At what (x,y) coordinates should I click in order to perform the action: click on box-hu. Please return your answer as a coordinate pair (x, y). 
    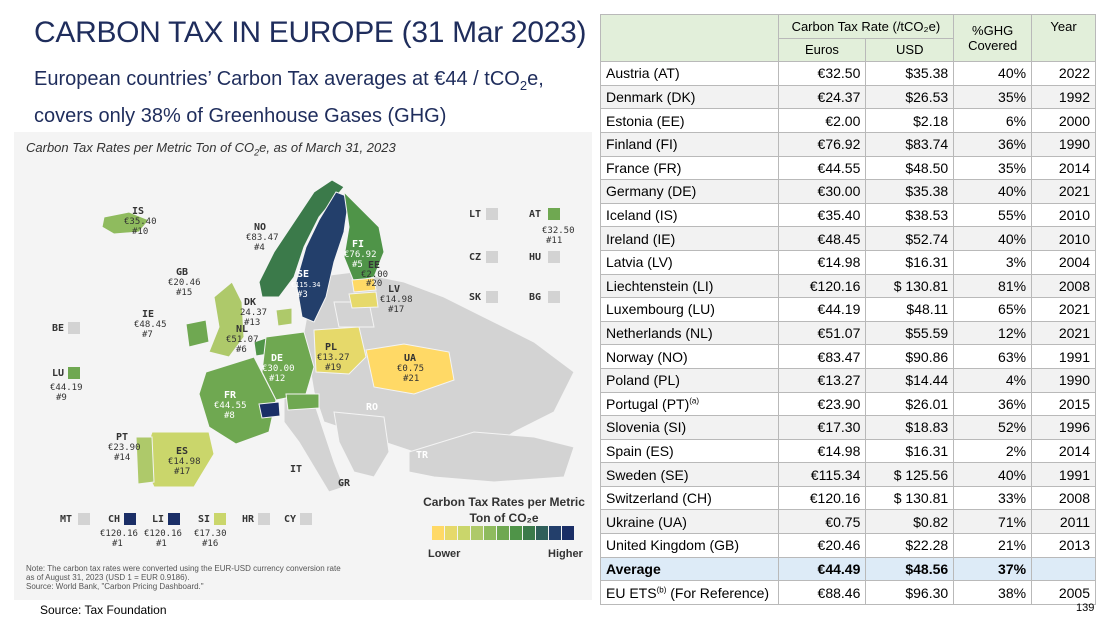
    Looking at the image, I should click on (554, 257).